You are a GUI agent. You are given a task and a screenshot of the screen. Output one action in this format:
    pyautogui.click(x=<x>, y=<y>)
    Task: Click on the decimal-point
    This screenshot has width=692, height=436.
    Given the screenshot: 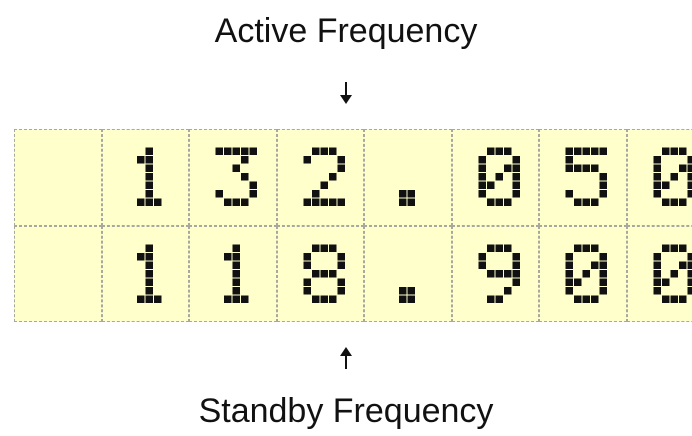 What is the action you would take?
    pyautogui.click(x=407, y=294)
    